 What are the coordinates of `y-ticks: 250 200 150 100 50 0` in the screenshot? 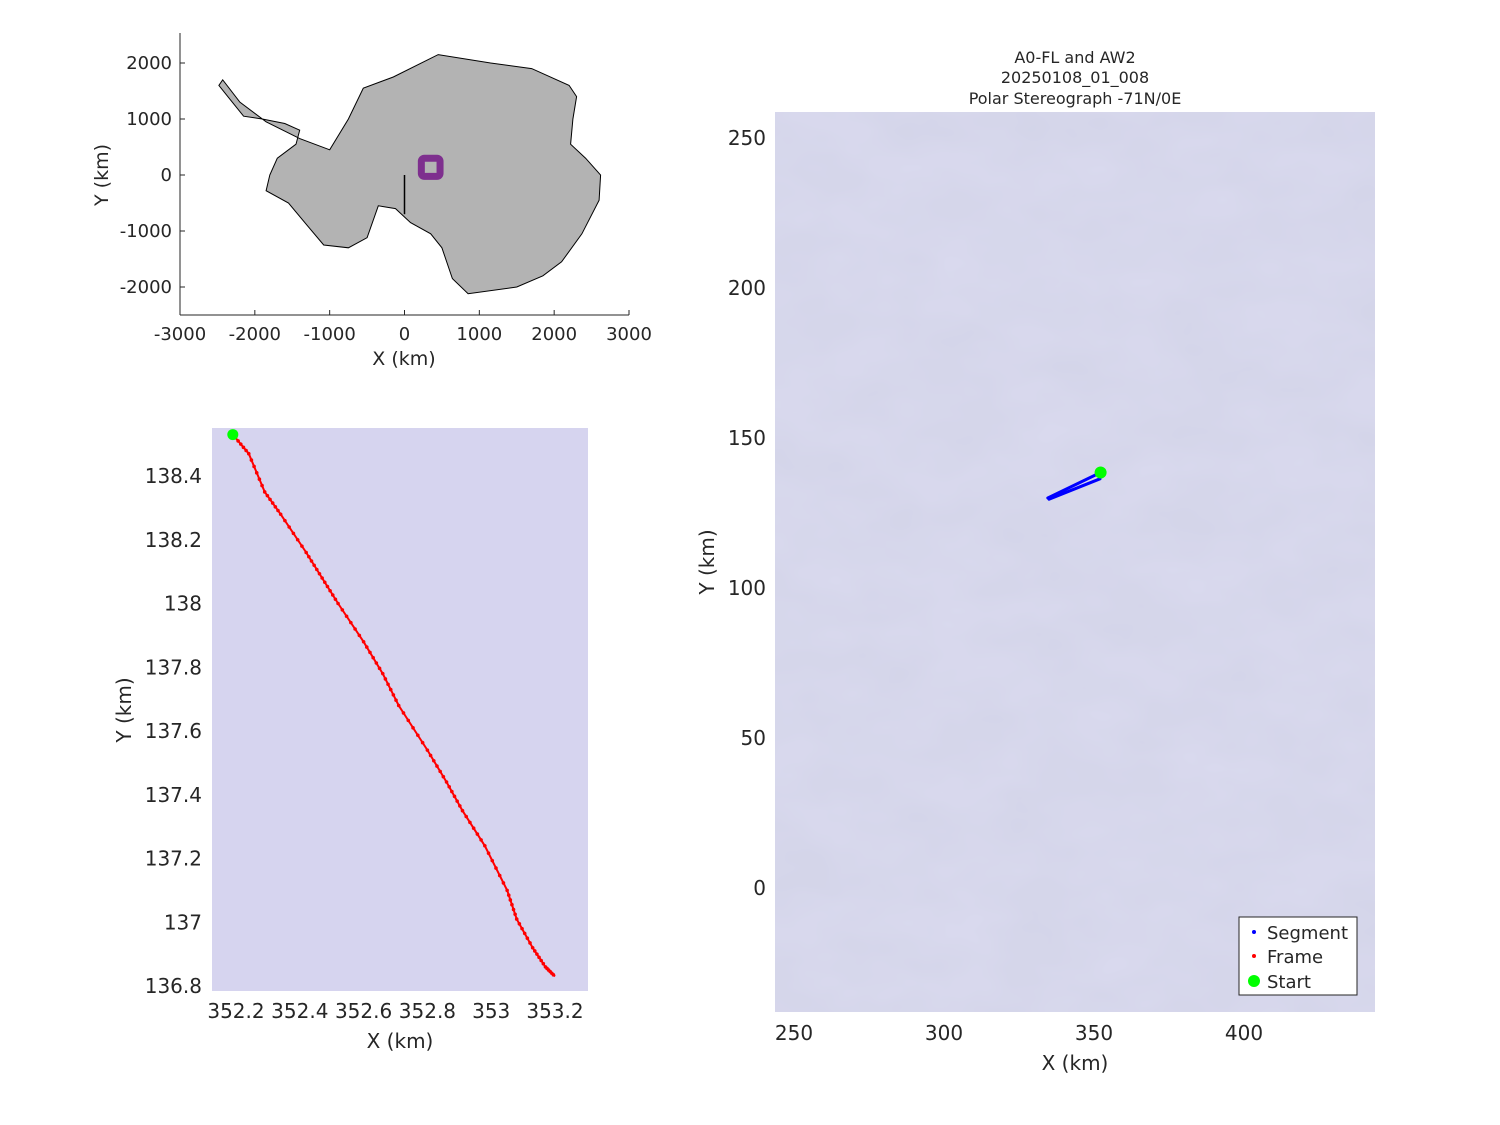 It's located at (747, 513).